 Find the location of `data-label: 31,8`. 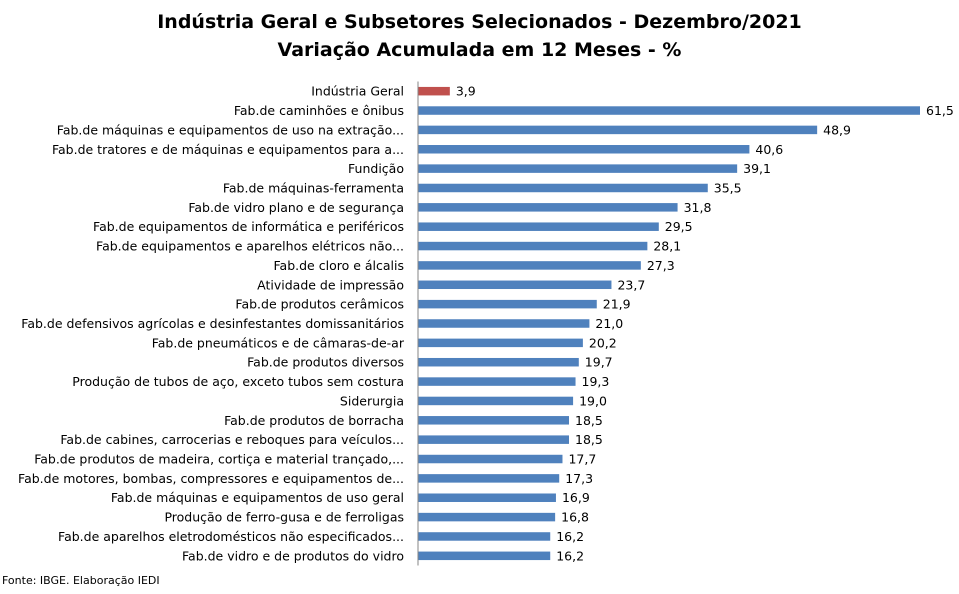

data-label: 31,8 is located at coordinates (698, 207).